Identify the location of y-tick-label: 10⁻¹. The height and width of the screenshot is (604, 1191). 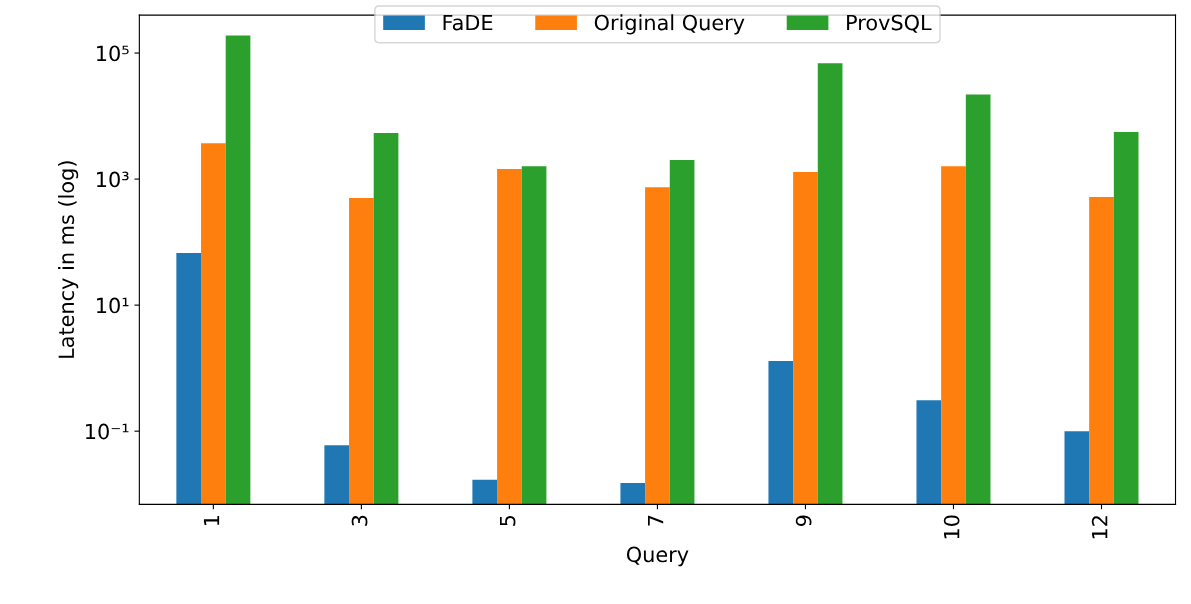
(107, 431).